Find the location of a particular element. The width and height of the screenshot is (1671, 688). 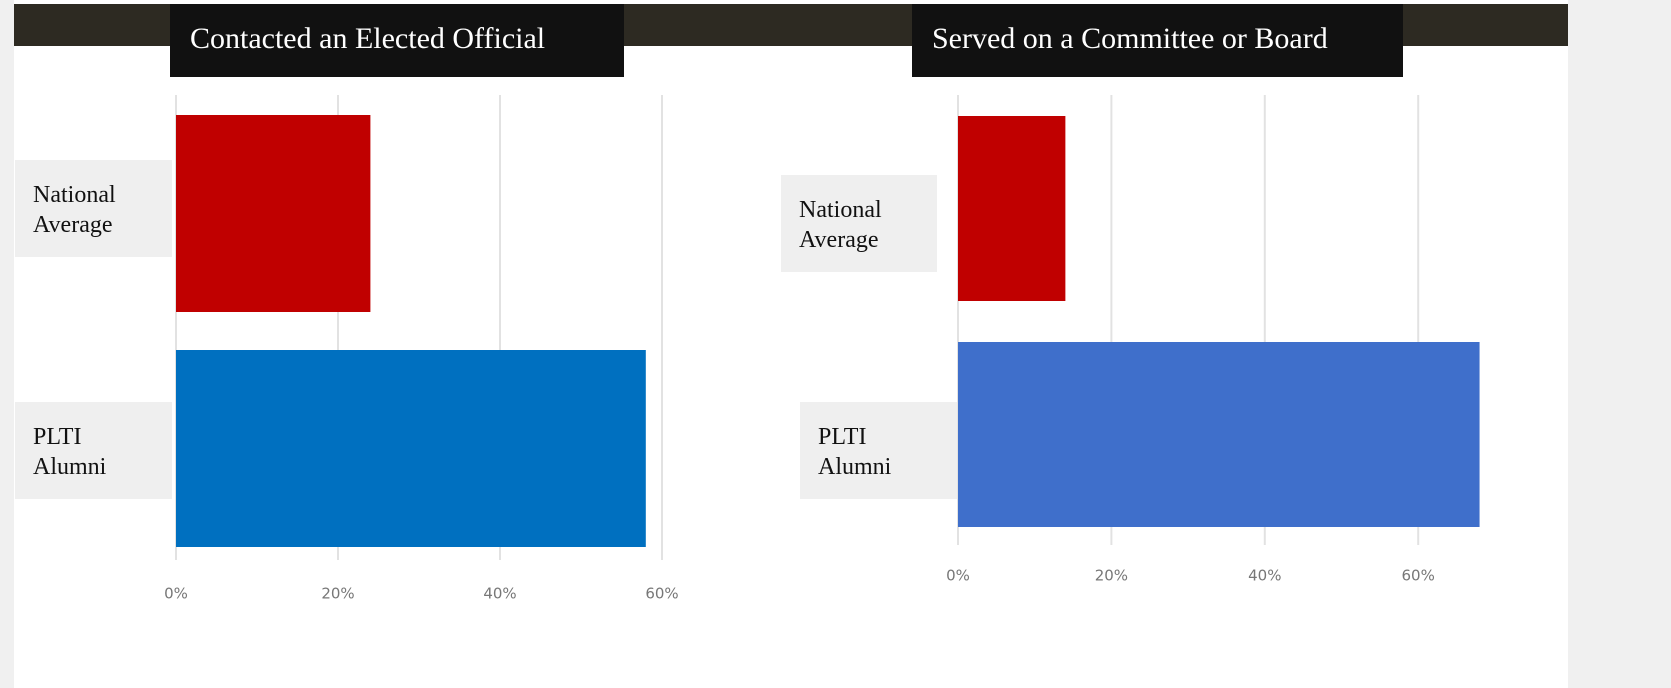

chart-title: Contacted an Elected Official is located at coordinates (397, 40).